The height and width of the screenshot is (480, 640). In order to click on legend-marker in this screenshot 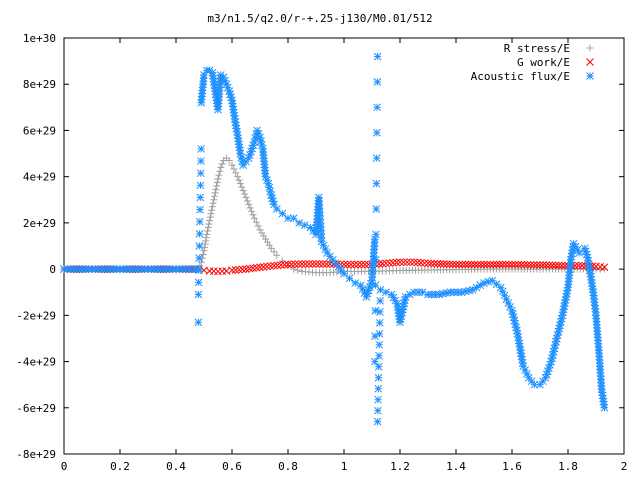, I will do `click(590, 62)`.